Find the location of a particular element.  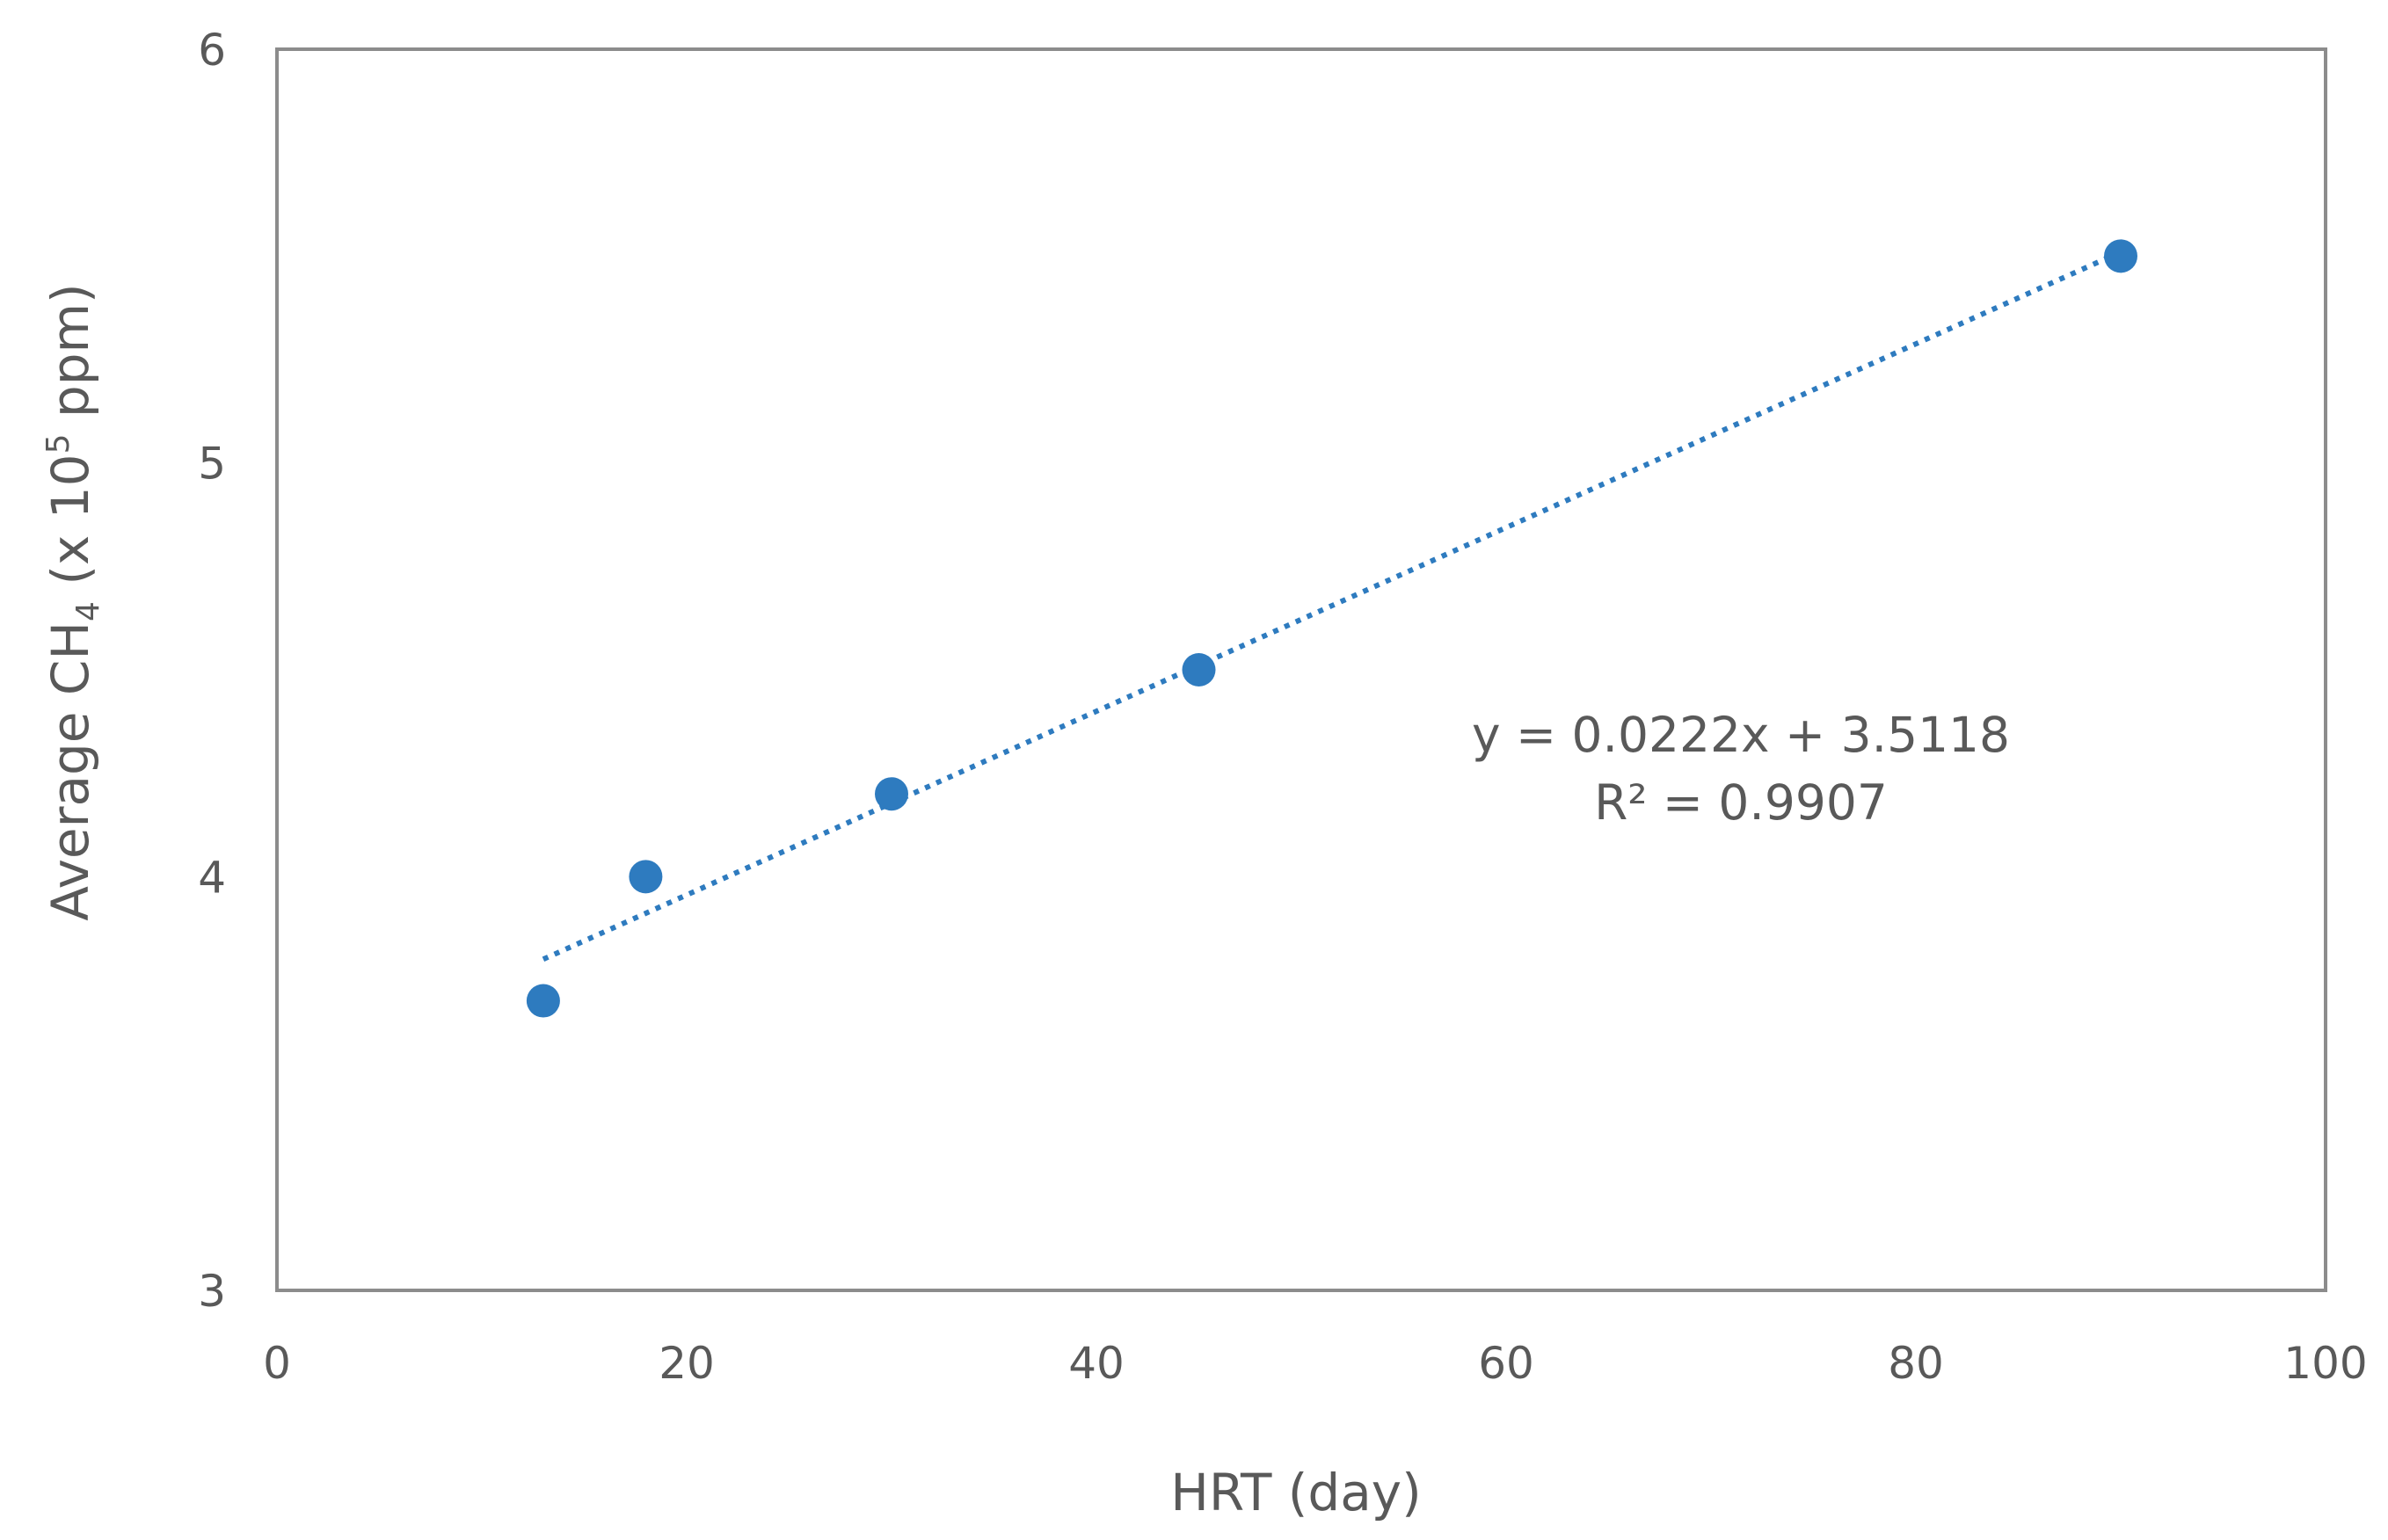

trendline-equation: y = 0.0222x + 3.5118 is located at coordinates (1741, 735).